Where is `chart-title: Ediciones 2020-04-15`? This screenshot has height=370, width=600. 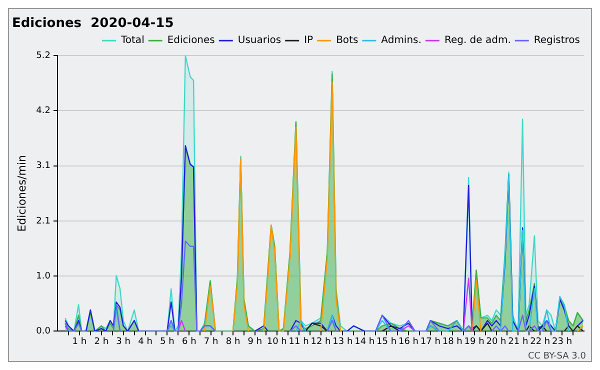 chart-title: Ediciones 2020-04-15 is located at coordinates (93, 24).